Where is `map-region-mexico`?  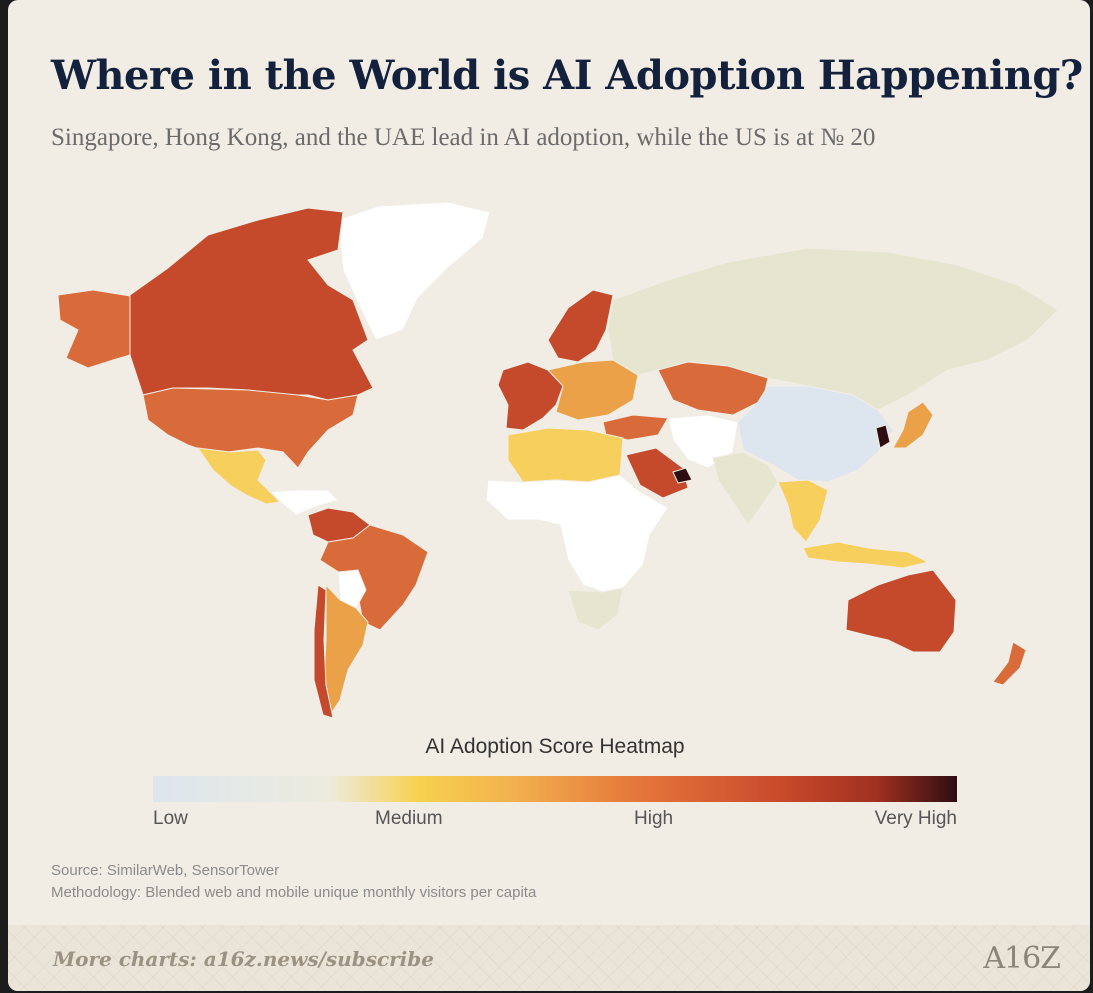
map-region-mexico is located at coordinates (239, 476).